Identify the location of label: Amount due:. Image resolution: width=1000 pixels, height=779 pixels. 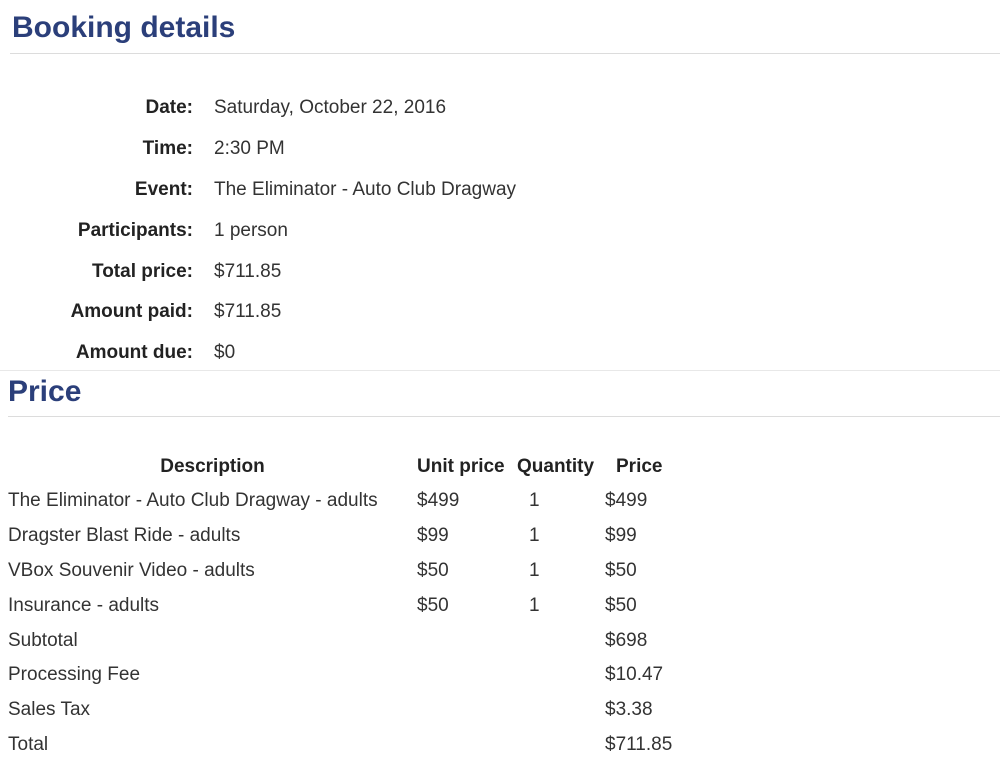
(134, 353).